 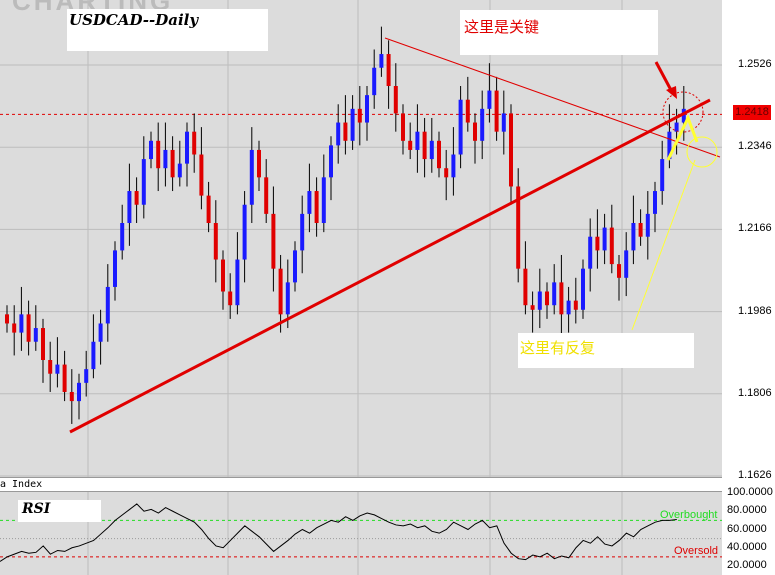 What do you see at coordinates (502, 27) in the screenshot?
I see `key-annotation: 这里是关键` at bounding box center [502, 27].